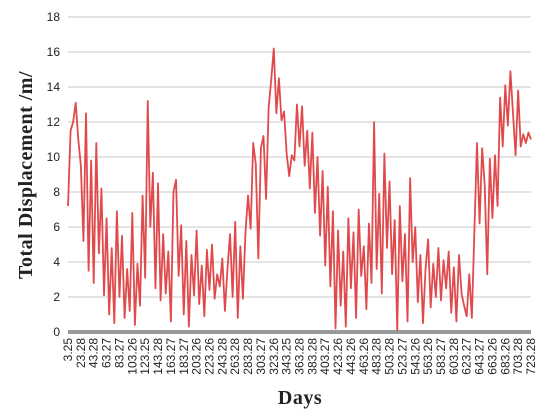 The image size is (550, 416). I want to click on x-tick-label: 443.26, so click(351, 356).